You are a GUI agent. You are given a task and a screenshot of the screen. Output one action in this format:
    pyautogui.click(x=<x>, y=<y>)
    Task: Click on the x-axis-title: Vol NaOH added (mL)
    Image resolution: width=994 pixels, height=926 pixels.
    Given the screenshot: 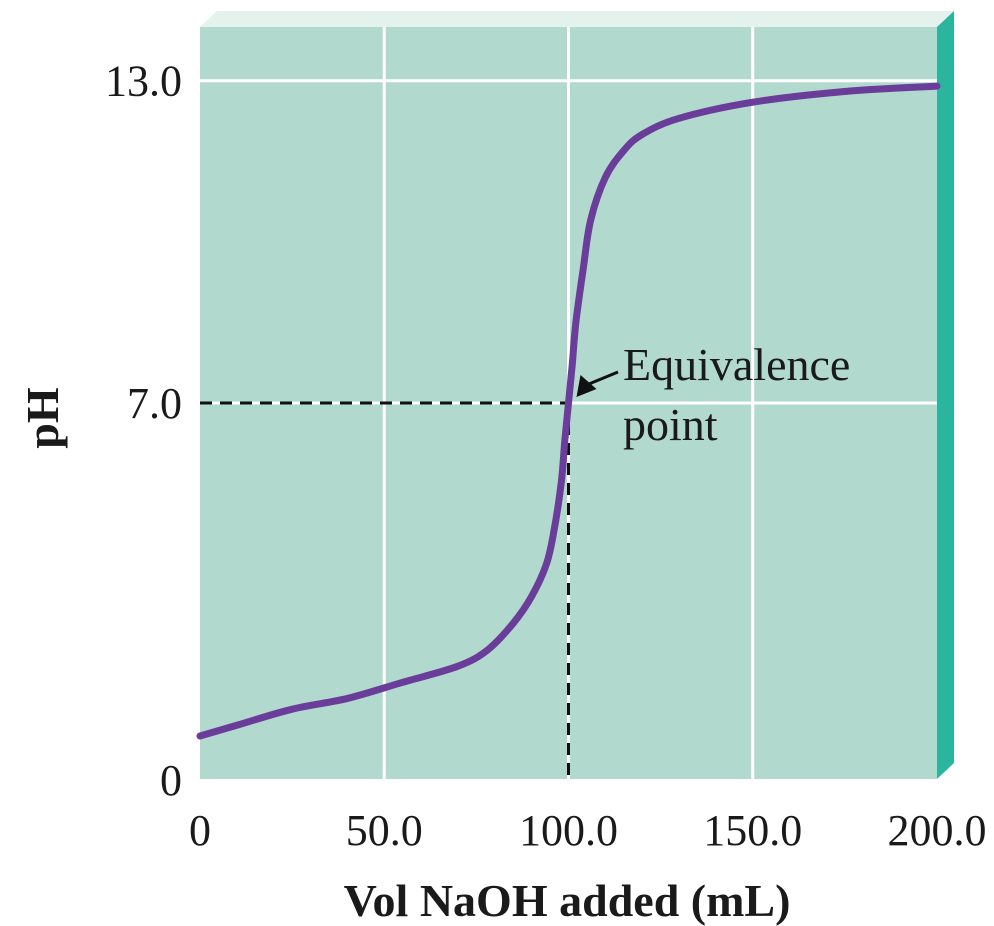 What is the action you would take?
    pyautogui.click(x=567, y=900)
    